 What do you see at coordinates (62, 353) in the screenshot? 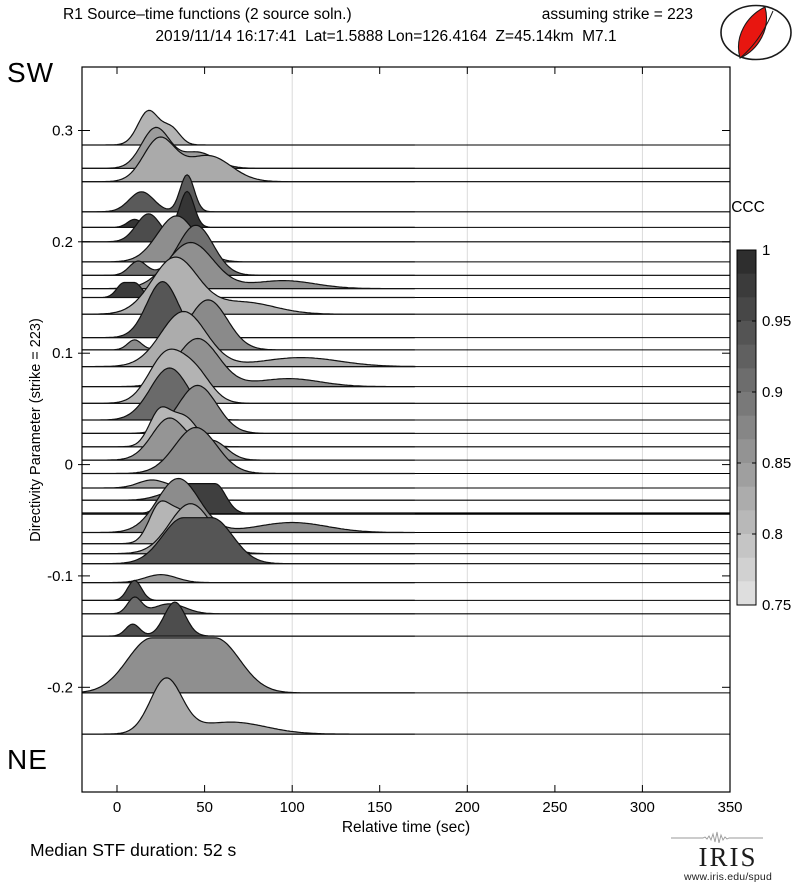
I see `y-tick-label: 0.1` at bounding box center [62, 353].